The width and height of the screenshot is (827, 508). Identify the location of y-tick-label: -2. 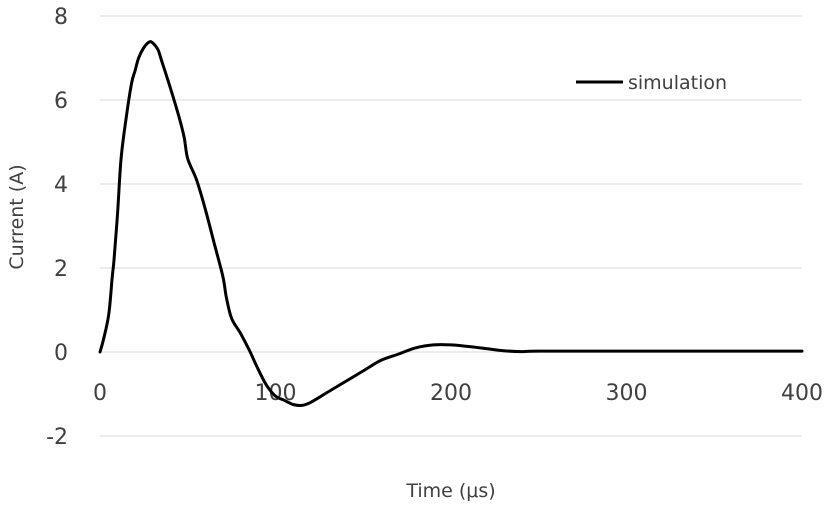
(57, 437).